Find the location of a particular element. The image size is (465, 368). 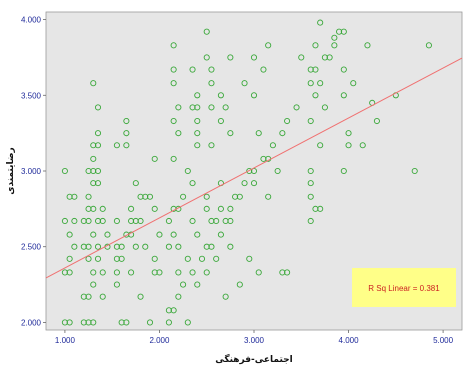

rsq-box is located at coordinates (404, 287).